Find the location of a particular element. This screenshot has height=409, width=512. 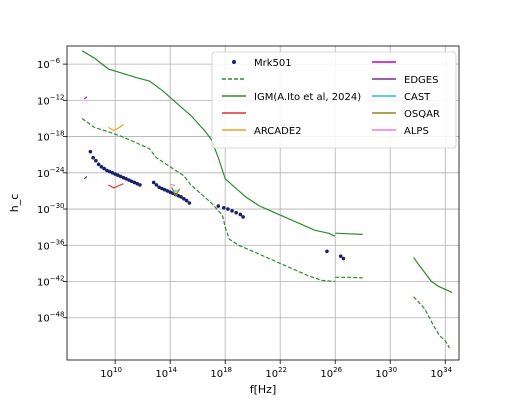

legend-label: CAST is located at coordinates (417, 97).